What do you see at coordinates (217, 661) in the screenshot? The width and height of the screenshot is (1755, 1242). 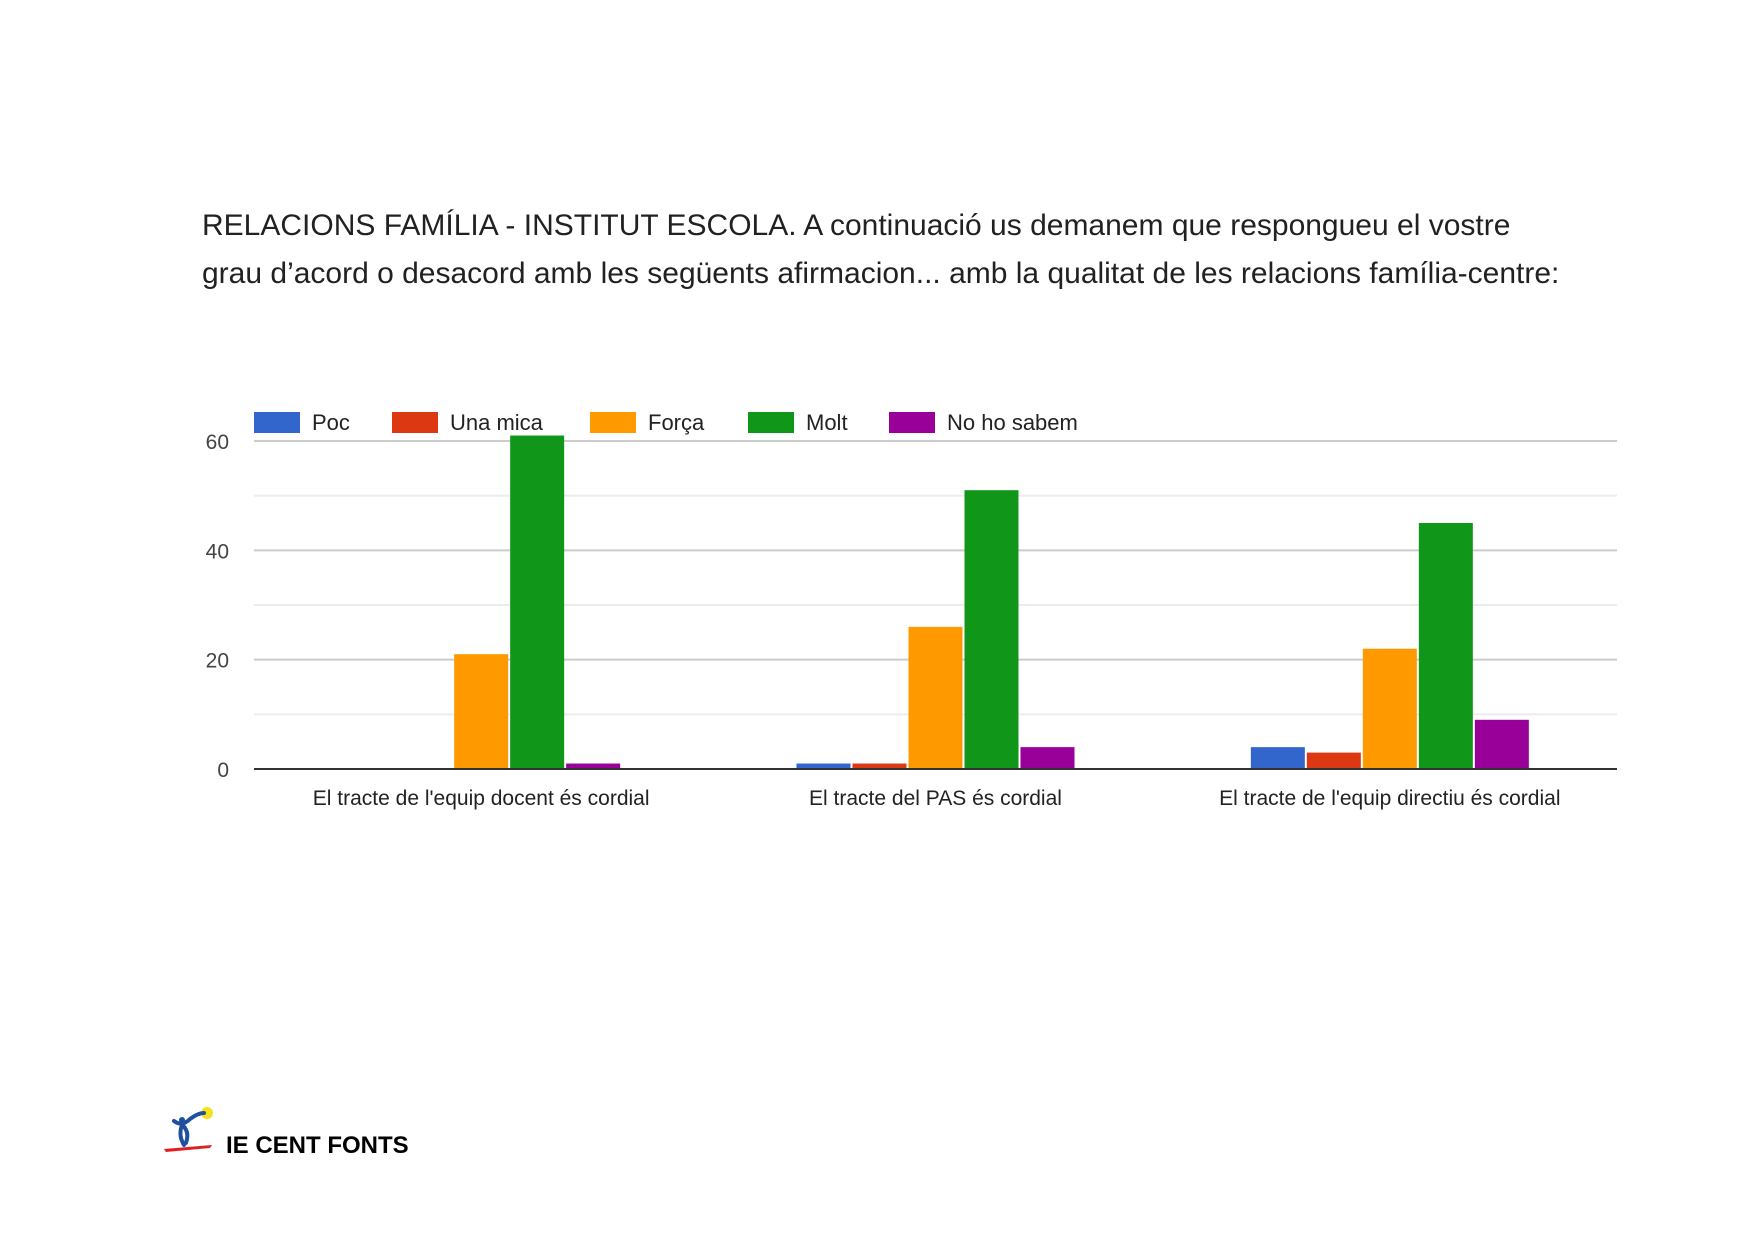 I see `y-tick-label: 20` at bounding box center [217, 661].